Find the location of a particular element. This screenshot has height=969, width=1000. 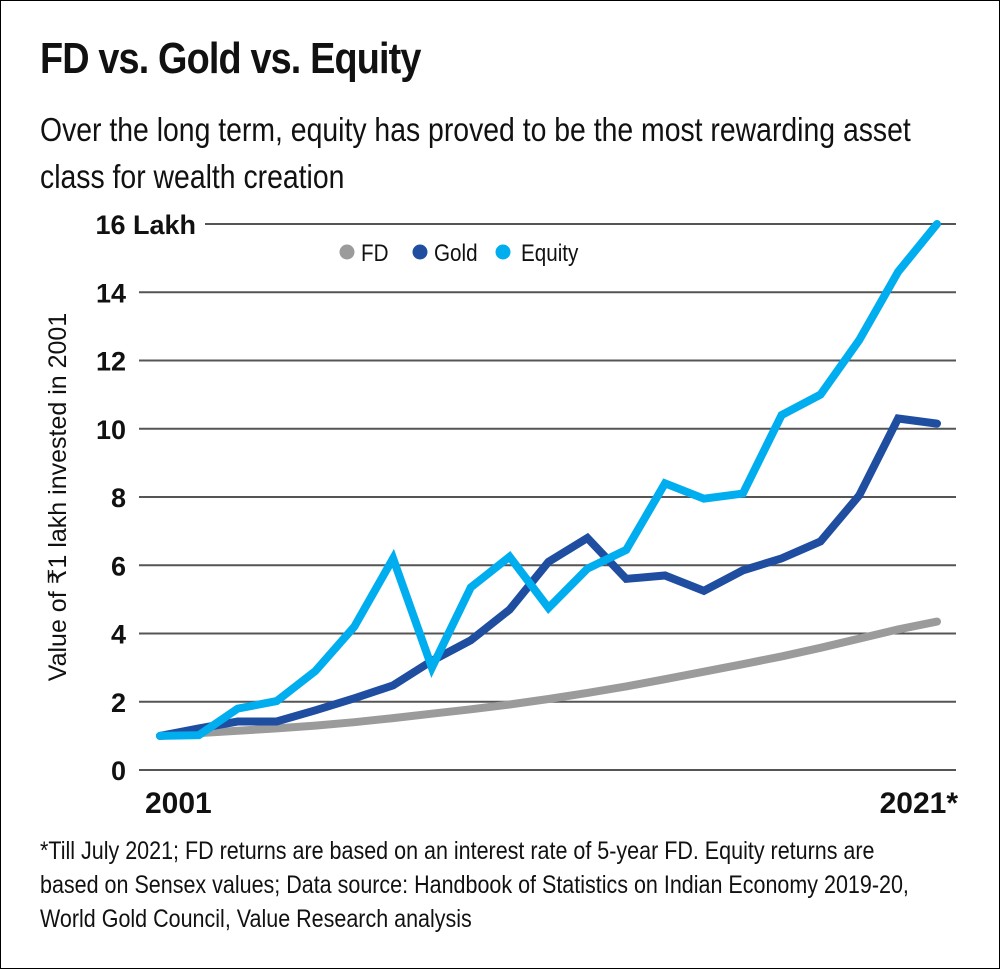

legend-marker-gold is located at coordinates (420, 252).